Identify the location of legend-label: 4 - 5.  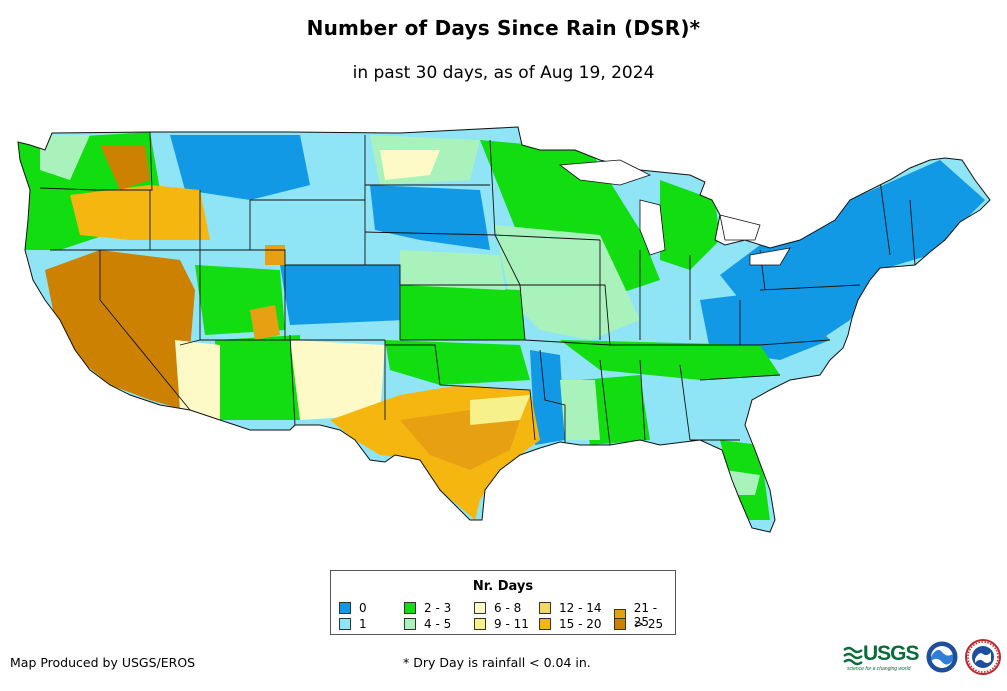
(438, 624).